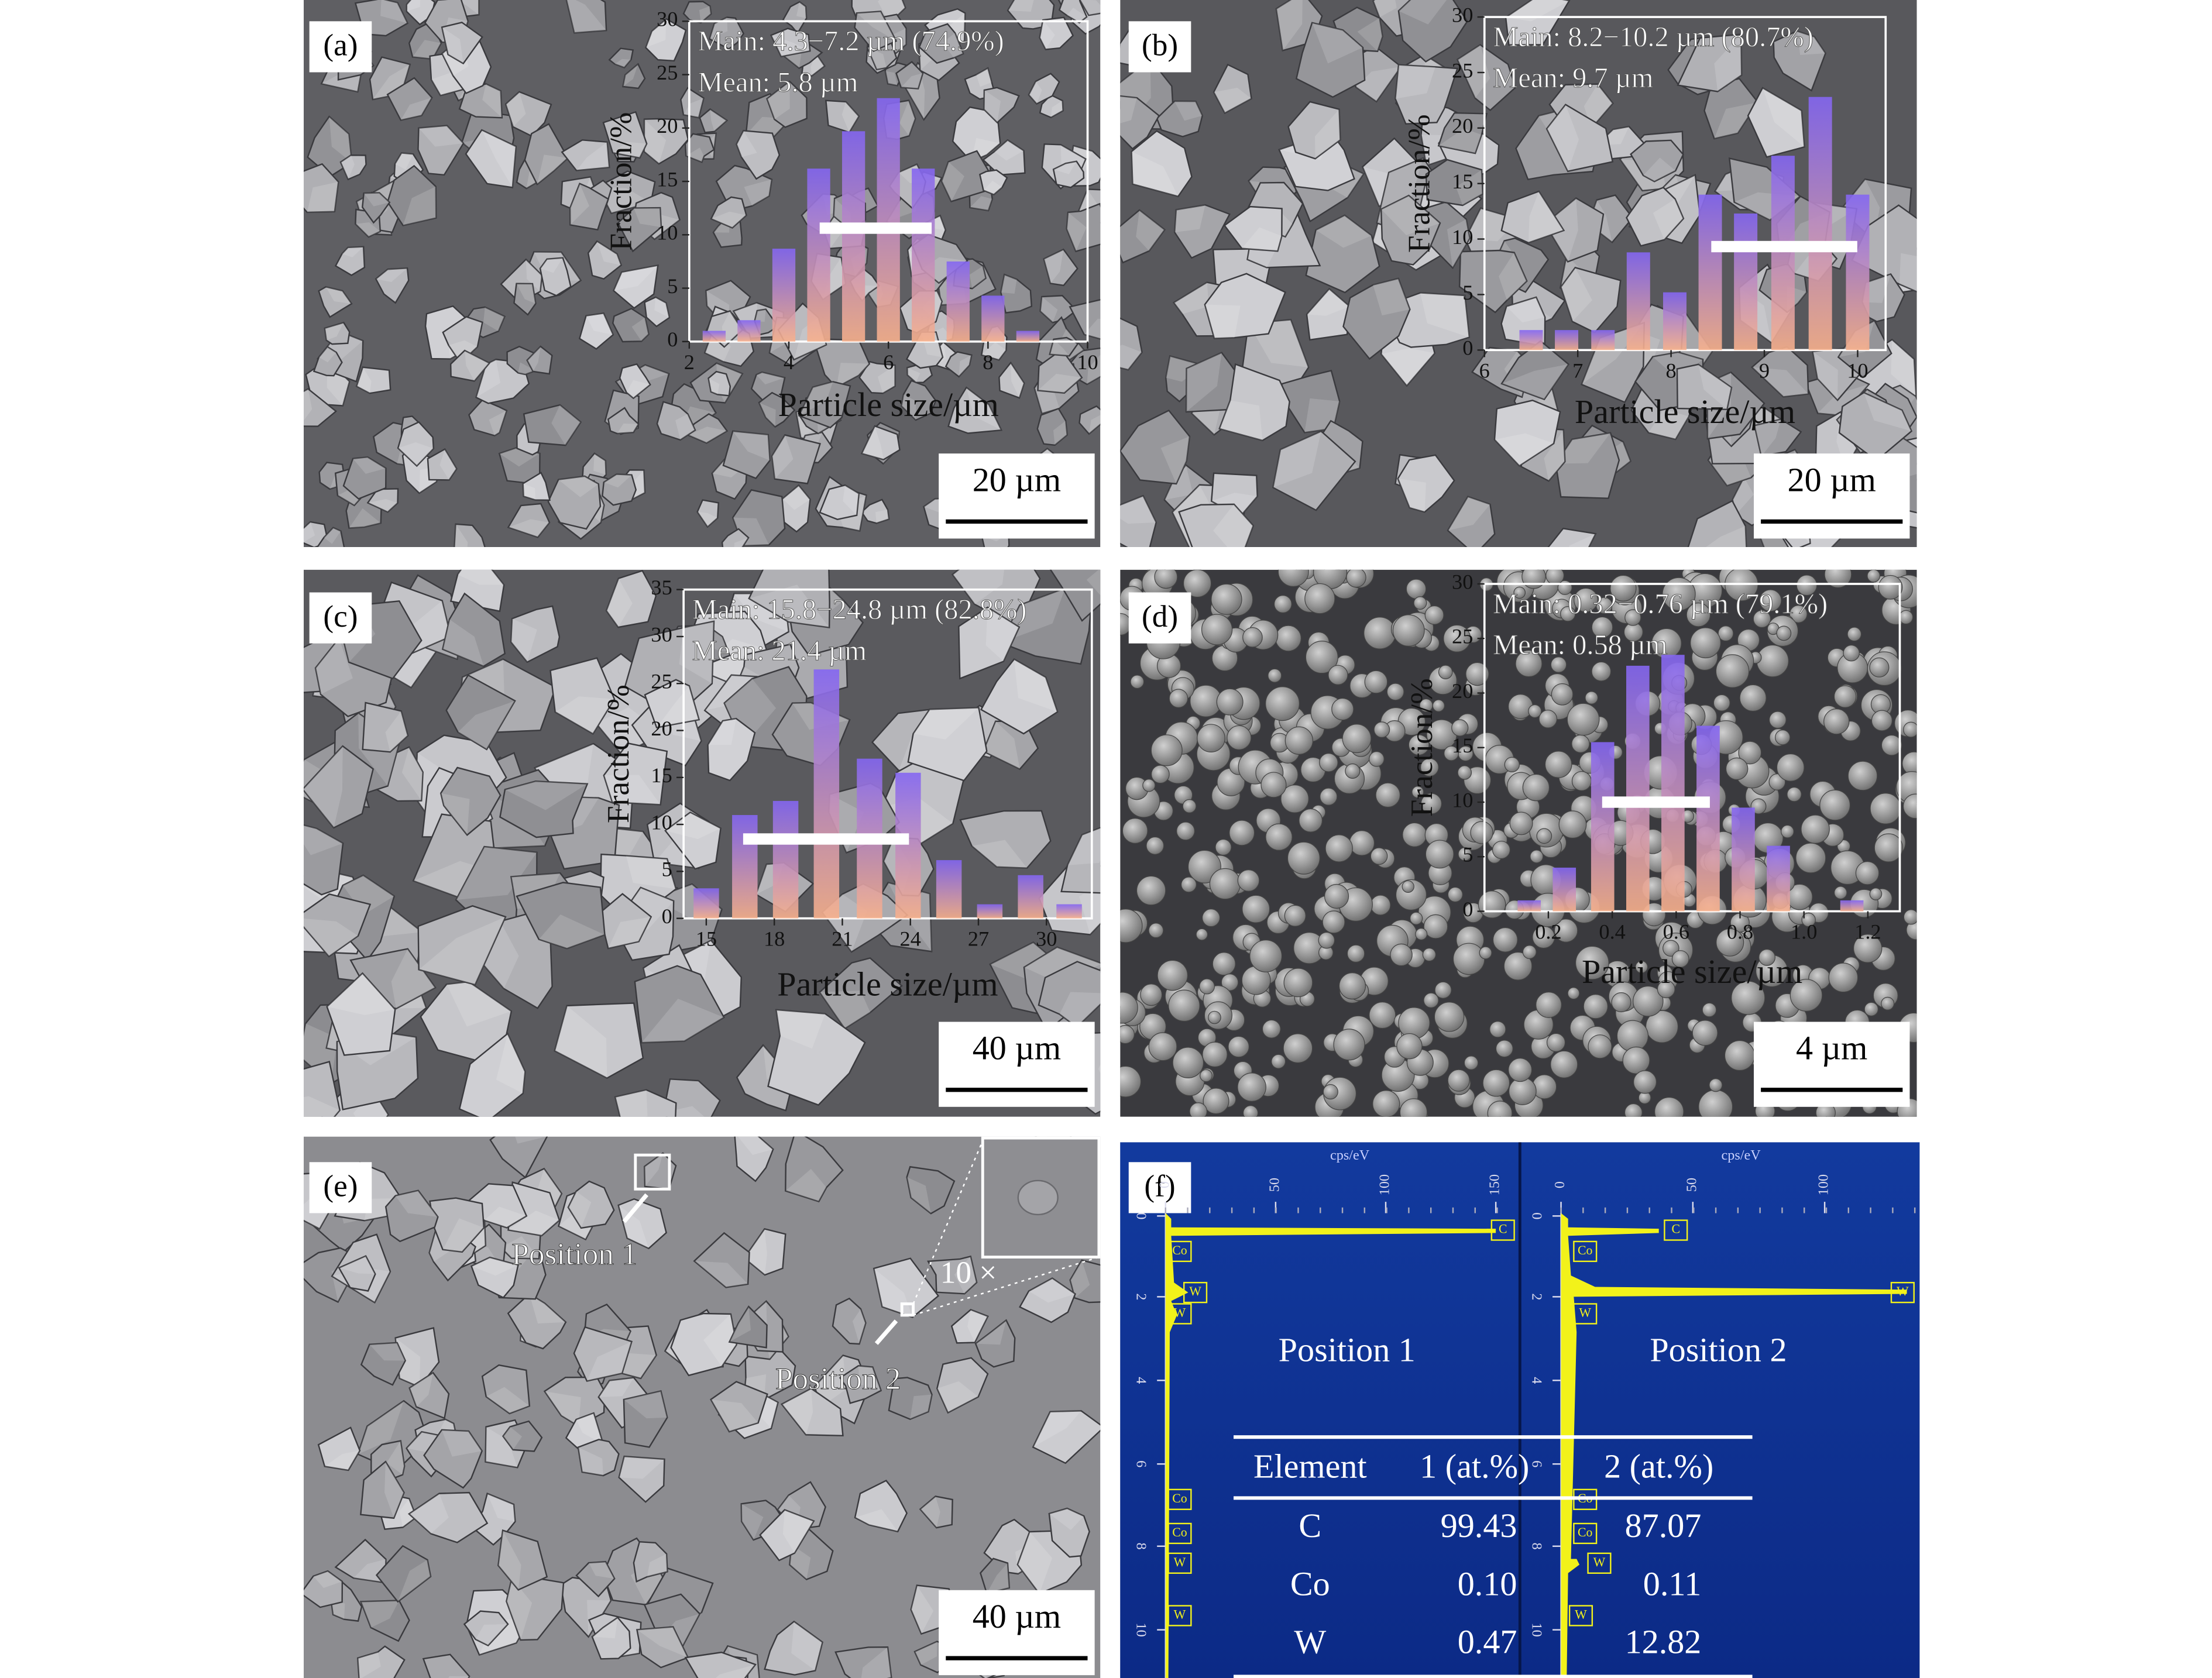  What do you see at coordinates (702, 274) in the screenshot?
I see `sem-image` at bounding box center [702, 274].